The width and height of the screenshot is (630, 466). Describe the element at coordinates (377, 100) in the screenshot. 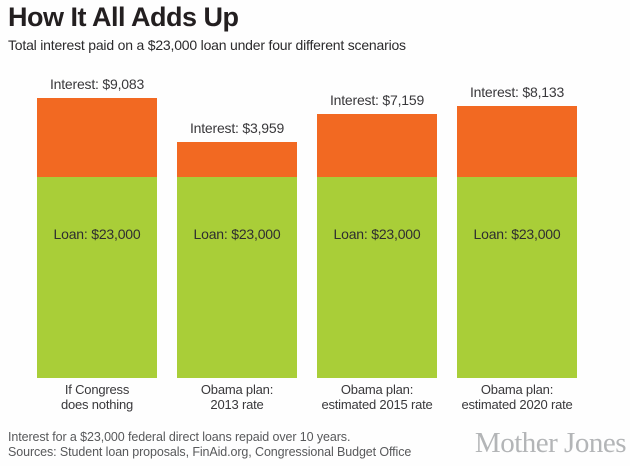

I see `interest-value-label: Interest: $7,159` at that location.